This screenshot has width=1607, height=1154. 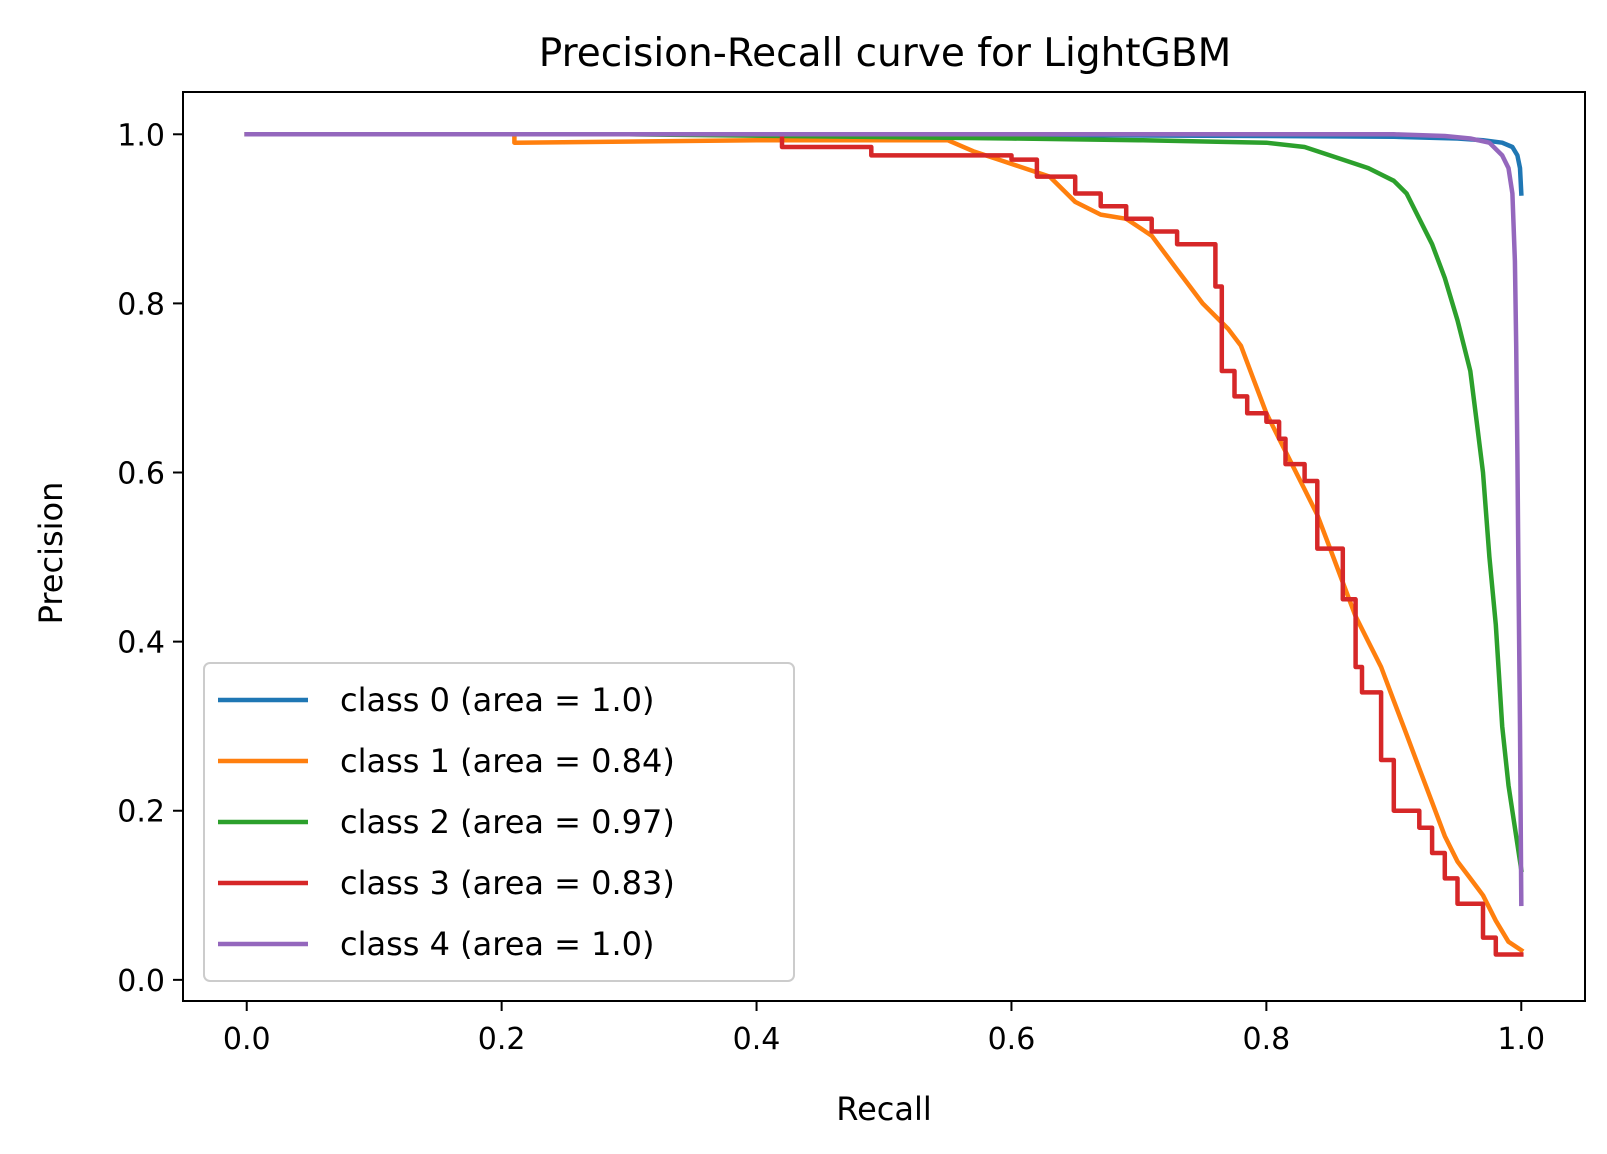 I want to click on y-tick-label: 0.8, so click(x=141, y=304).